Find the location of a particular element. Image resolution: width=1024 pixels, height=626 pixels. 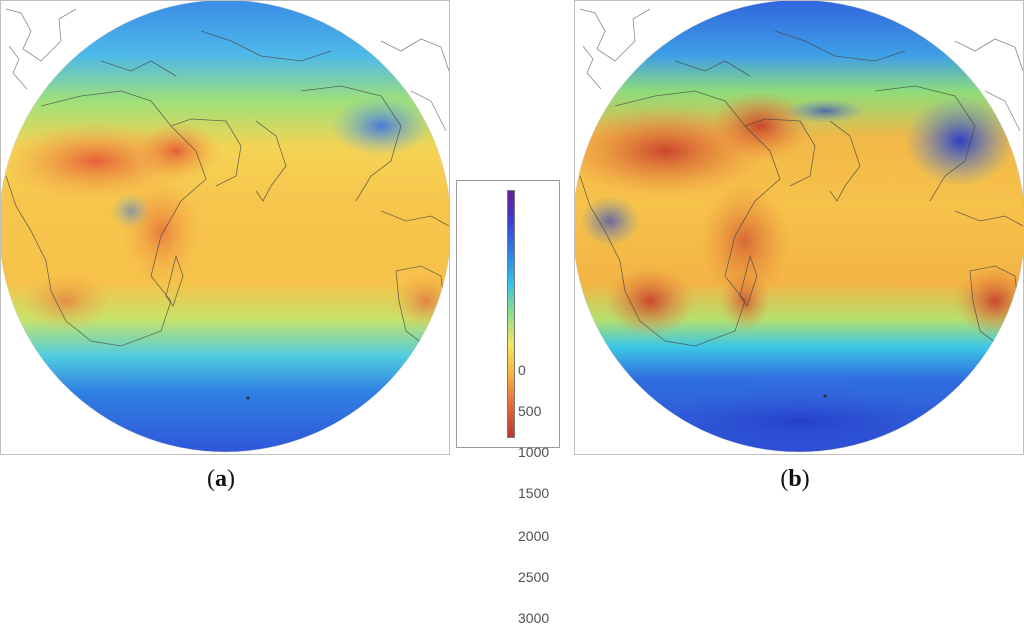

tick-label: 2000 is located at coordinates (534, 536).